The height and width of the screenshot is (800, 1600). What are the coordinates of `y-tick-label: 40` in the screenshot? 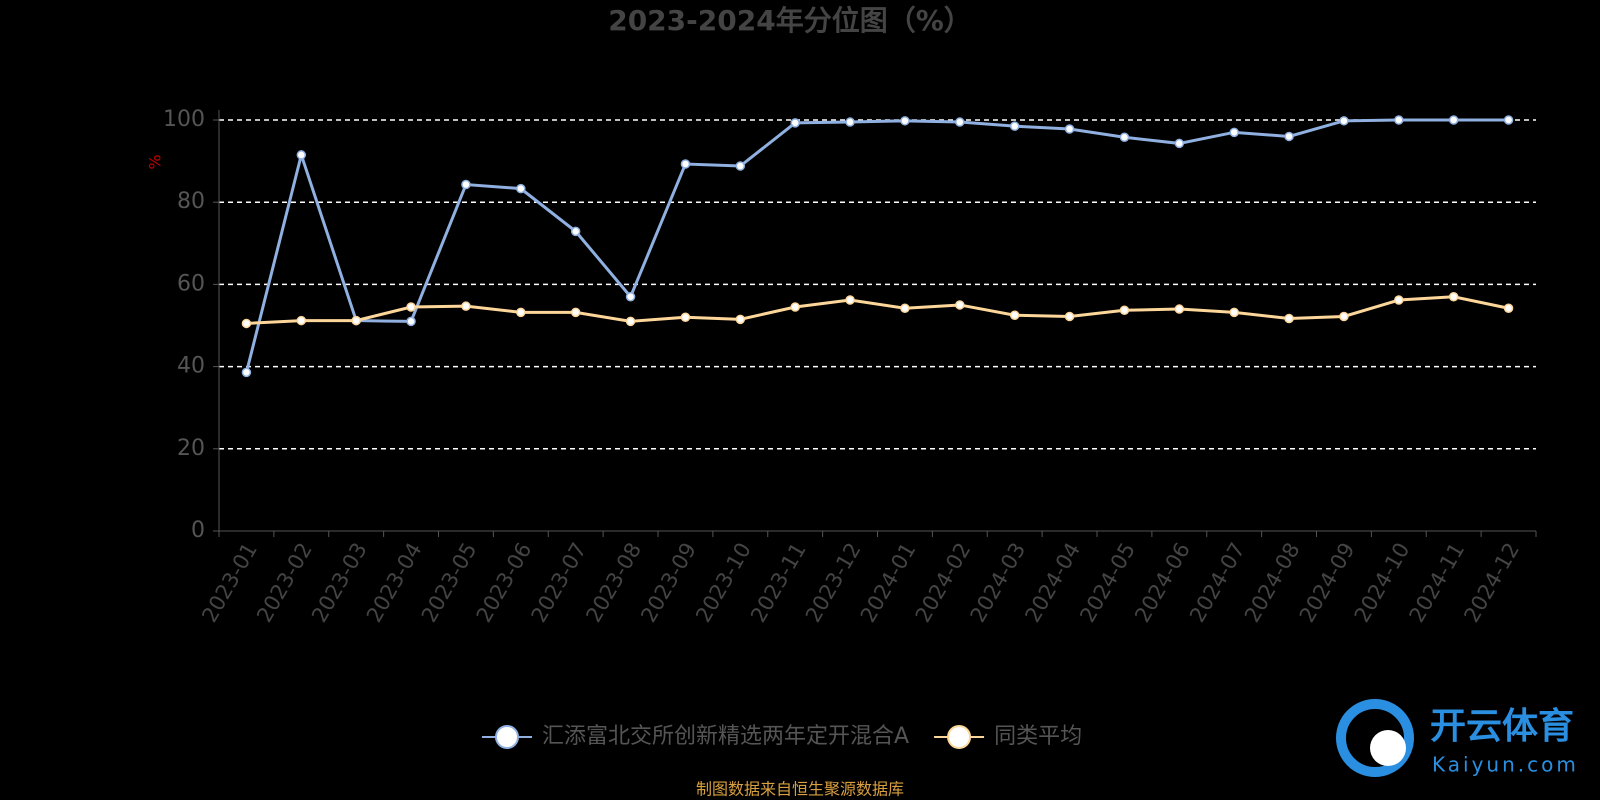 It's located at (191, 366).